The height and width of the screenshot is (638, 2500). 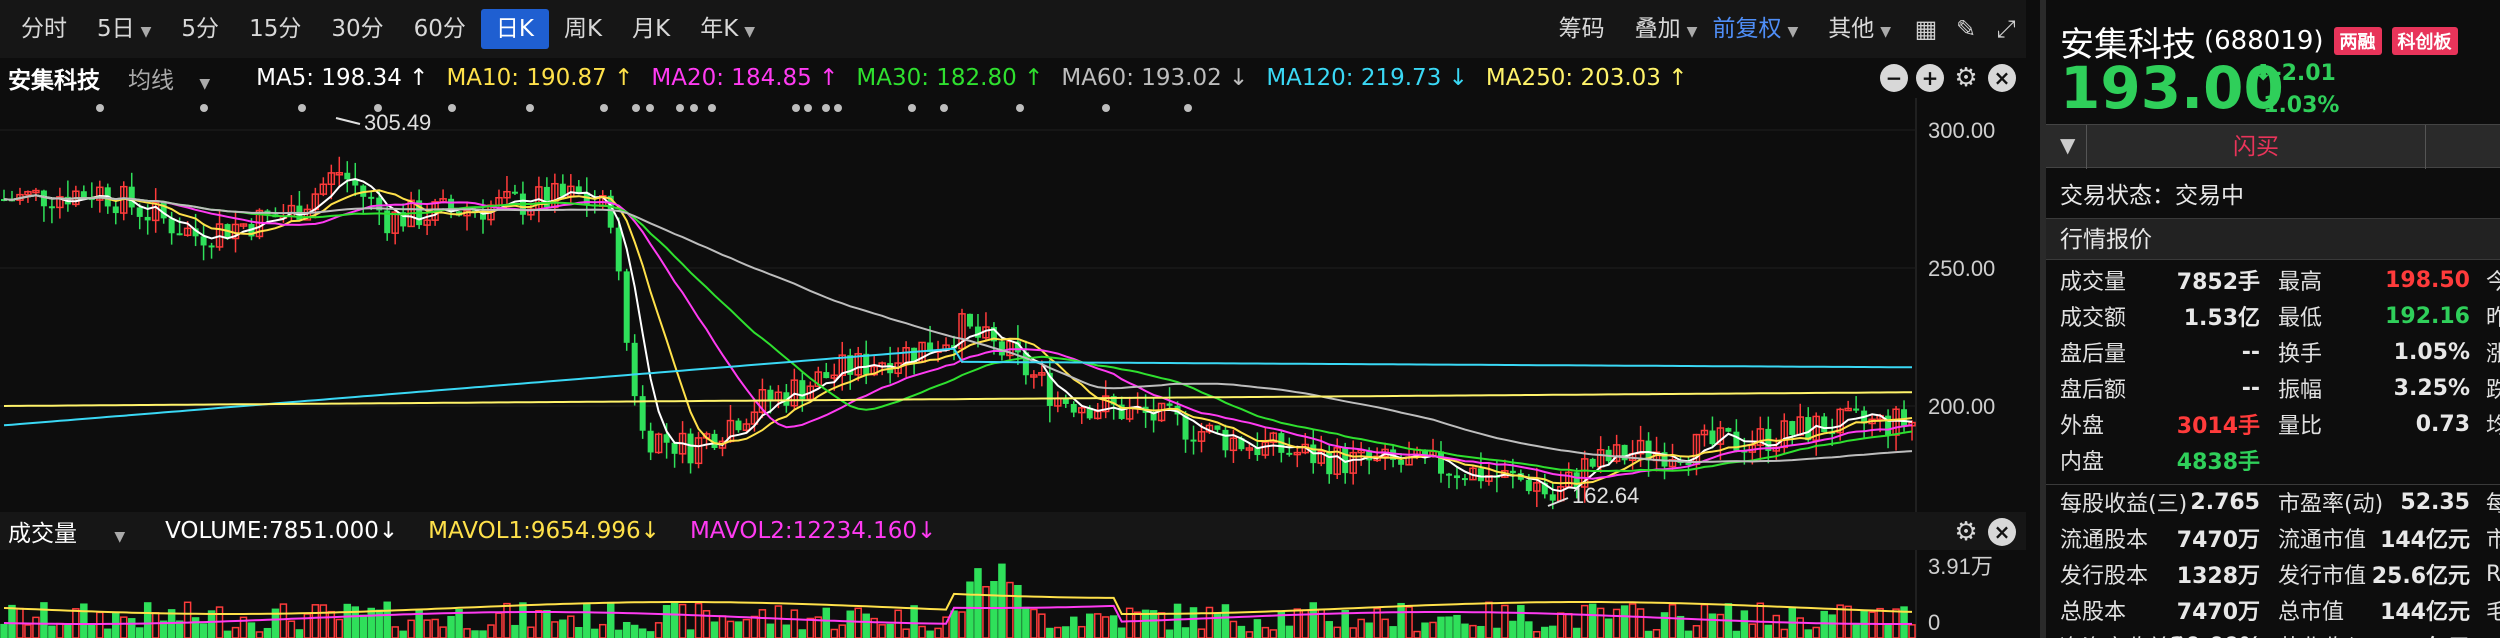 What do you see at coordinates (1966, 29) in the screenshot?
I see `draw-icon: ✎` at bounding box center [1966, 29].